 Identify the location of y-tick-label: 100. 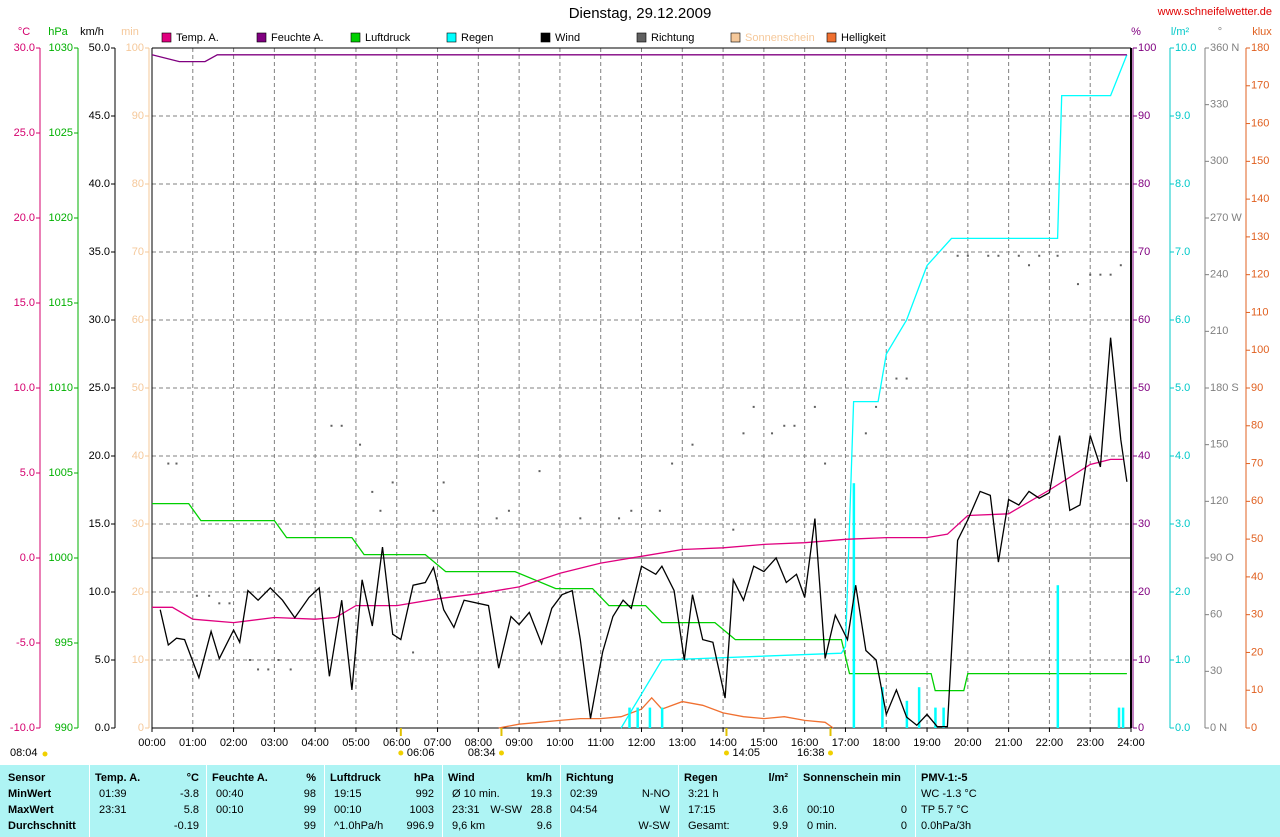
(135, 48).